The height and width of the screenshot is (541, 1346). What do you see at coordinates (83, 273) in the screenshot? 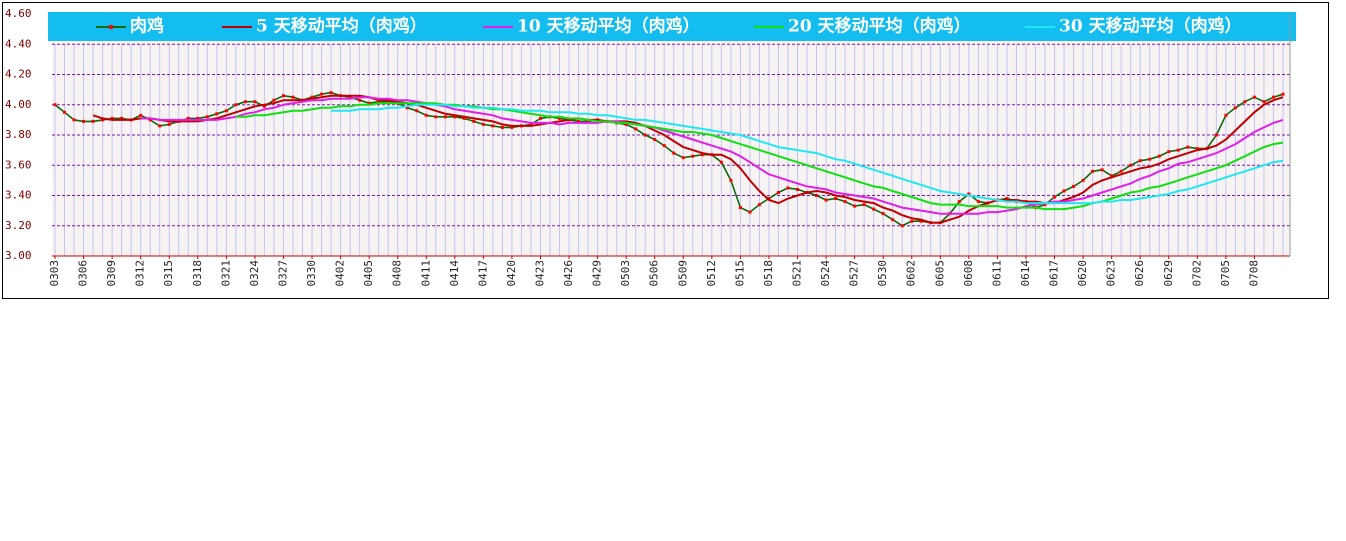
I see `x-tick-label: 0306` at bounding box center [83, 273].